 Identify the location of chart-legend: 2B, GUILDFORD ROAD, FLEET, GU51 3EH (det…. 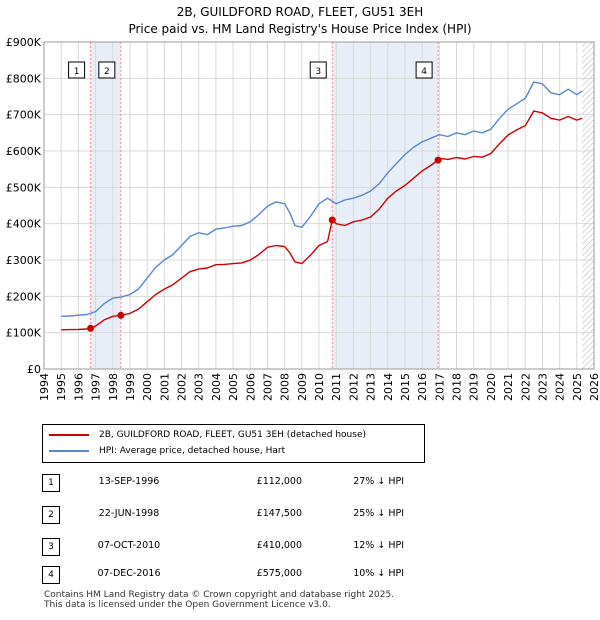
(233, 443).